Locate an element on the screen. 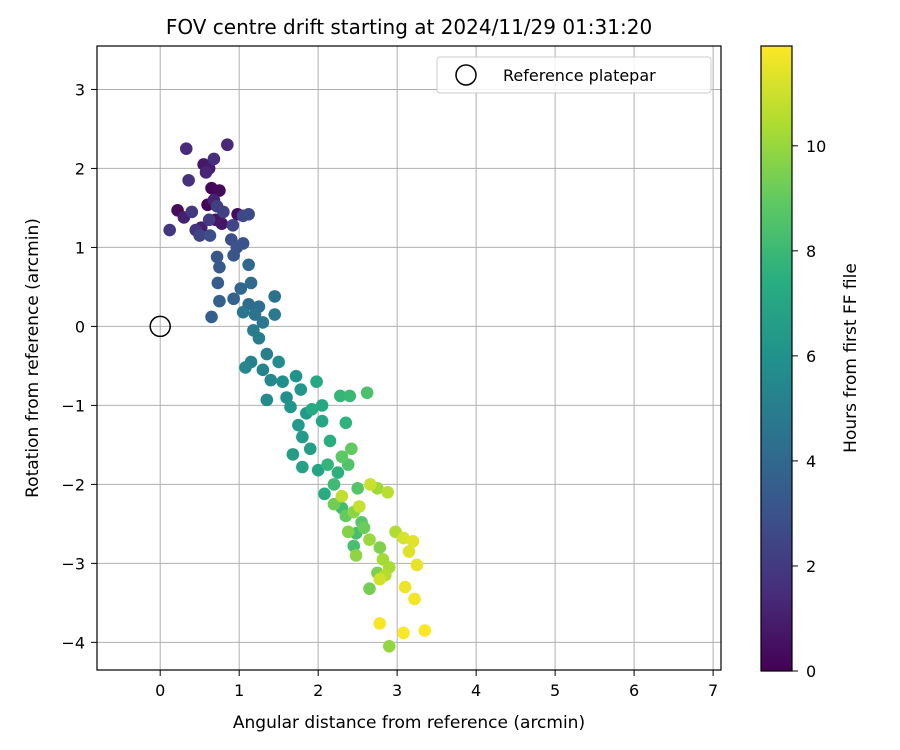  colorbar-label: Hours from first FF file is located at coordinates (851, 358).